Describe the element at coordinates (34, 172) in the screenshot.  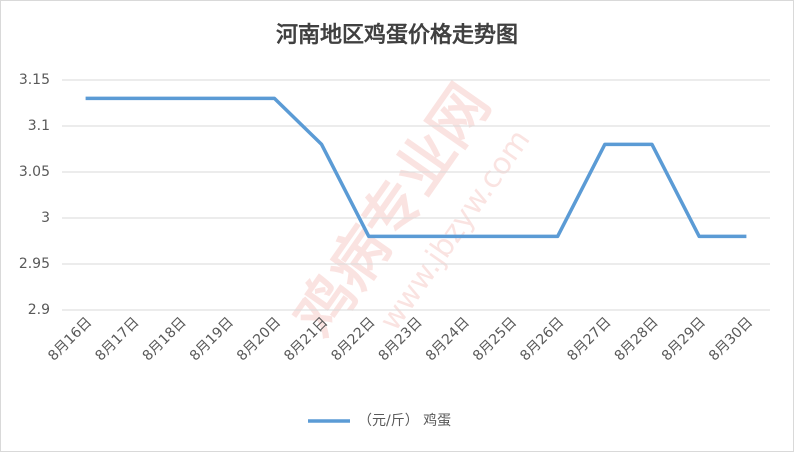
I see `y-tick-label: 3.05` at that location.